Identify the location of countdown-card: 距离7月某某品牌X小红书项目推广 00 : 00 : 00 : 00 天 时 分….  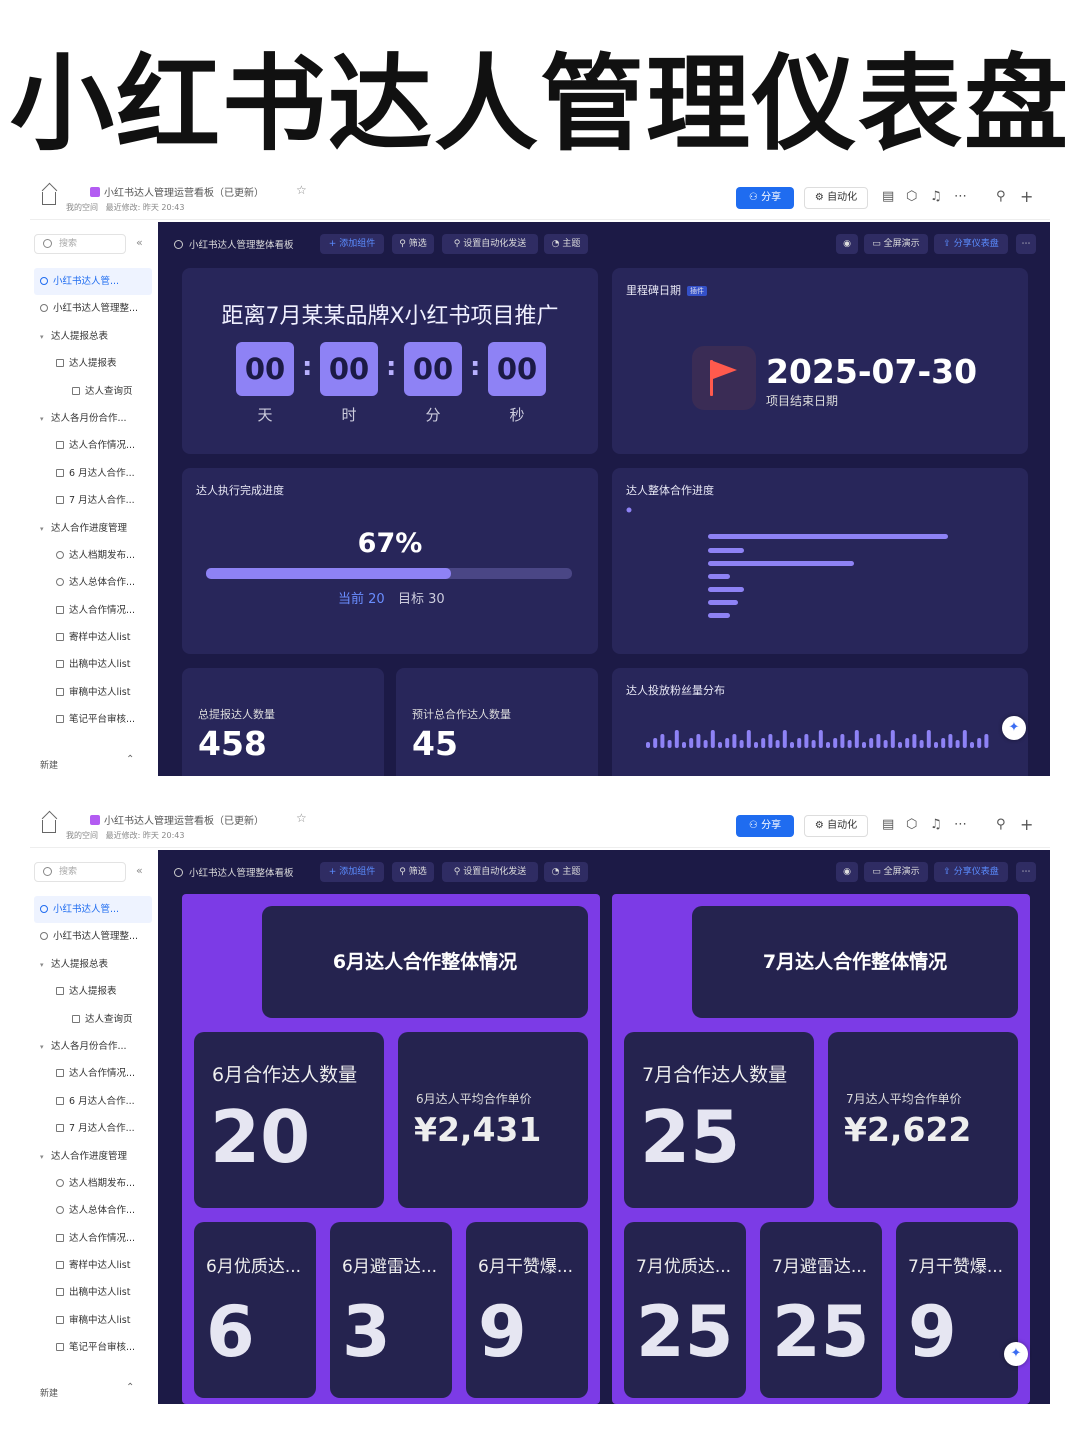
(390, 361).